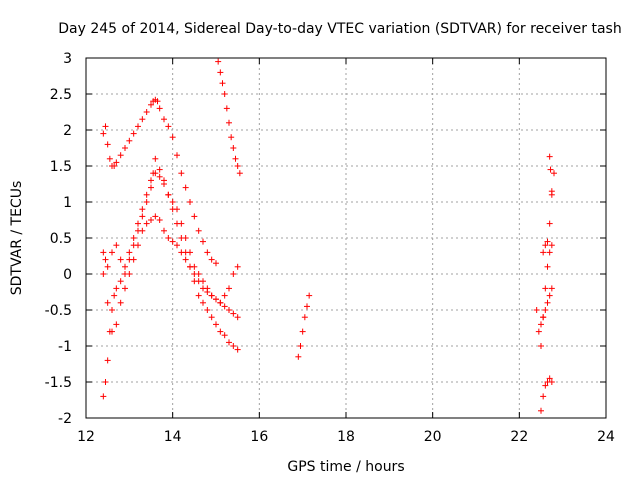  I want to click on y-tick-label: 0.5, so click(61, 239).